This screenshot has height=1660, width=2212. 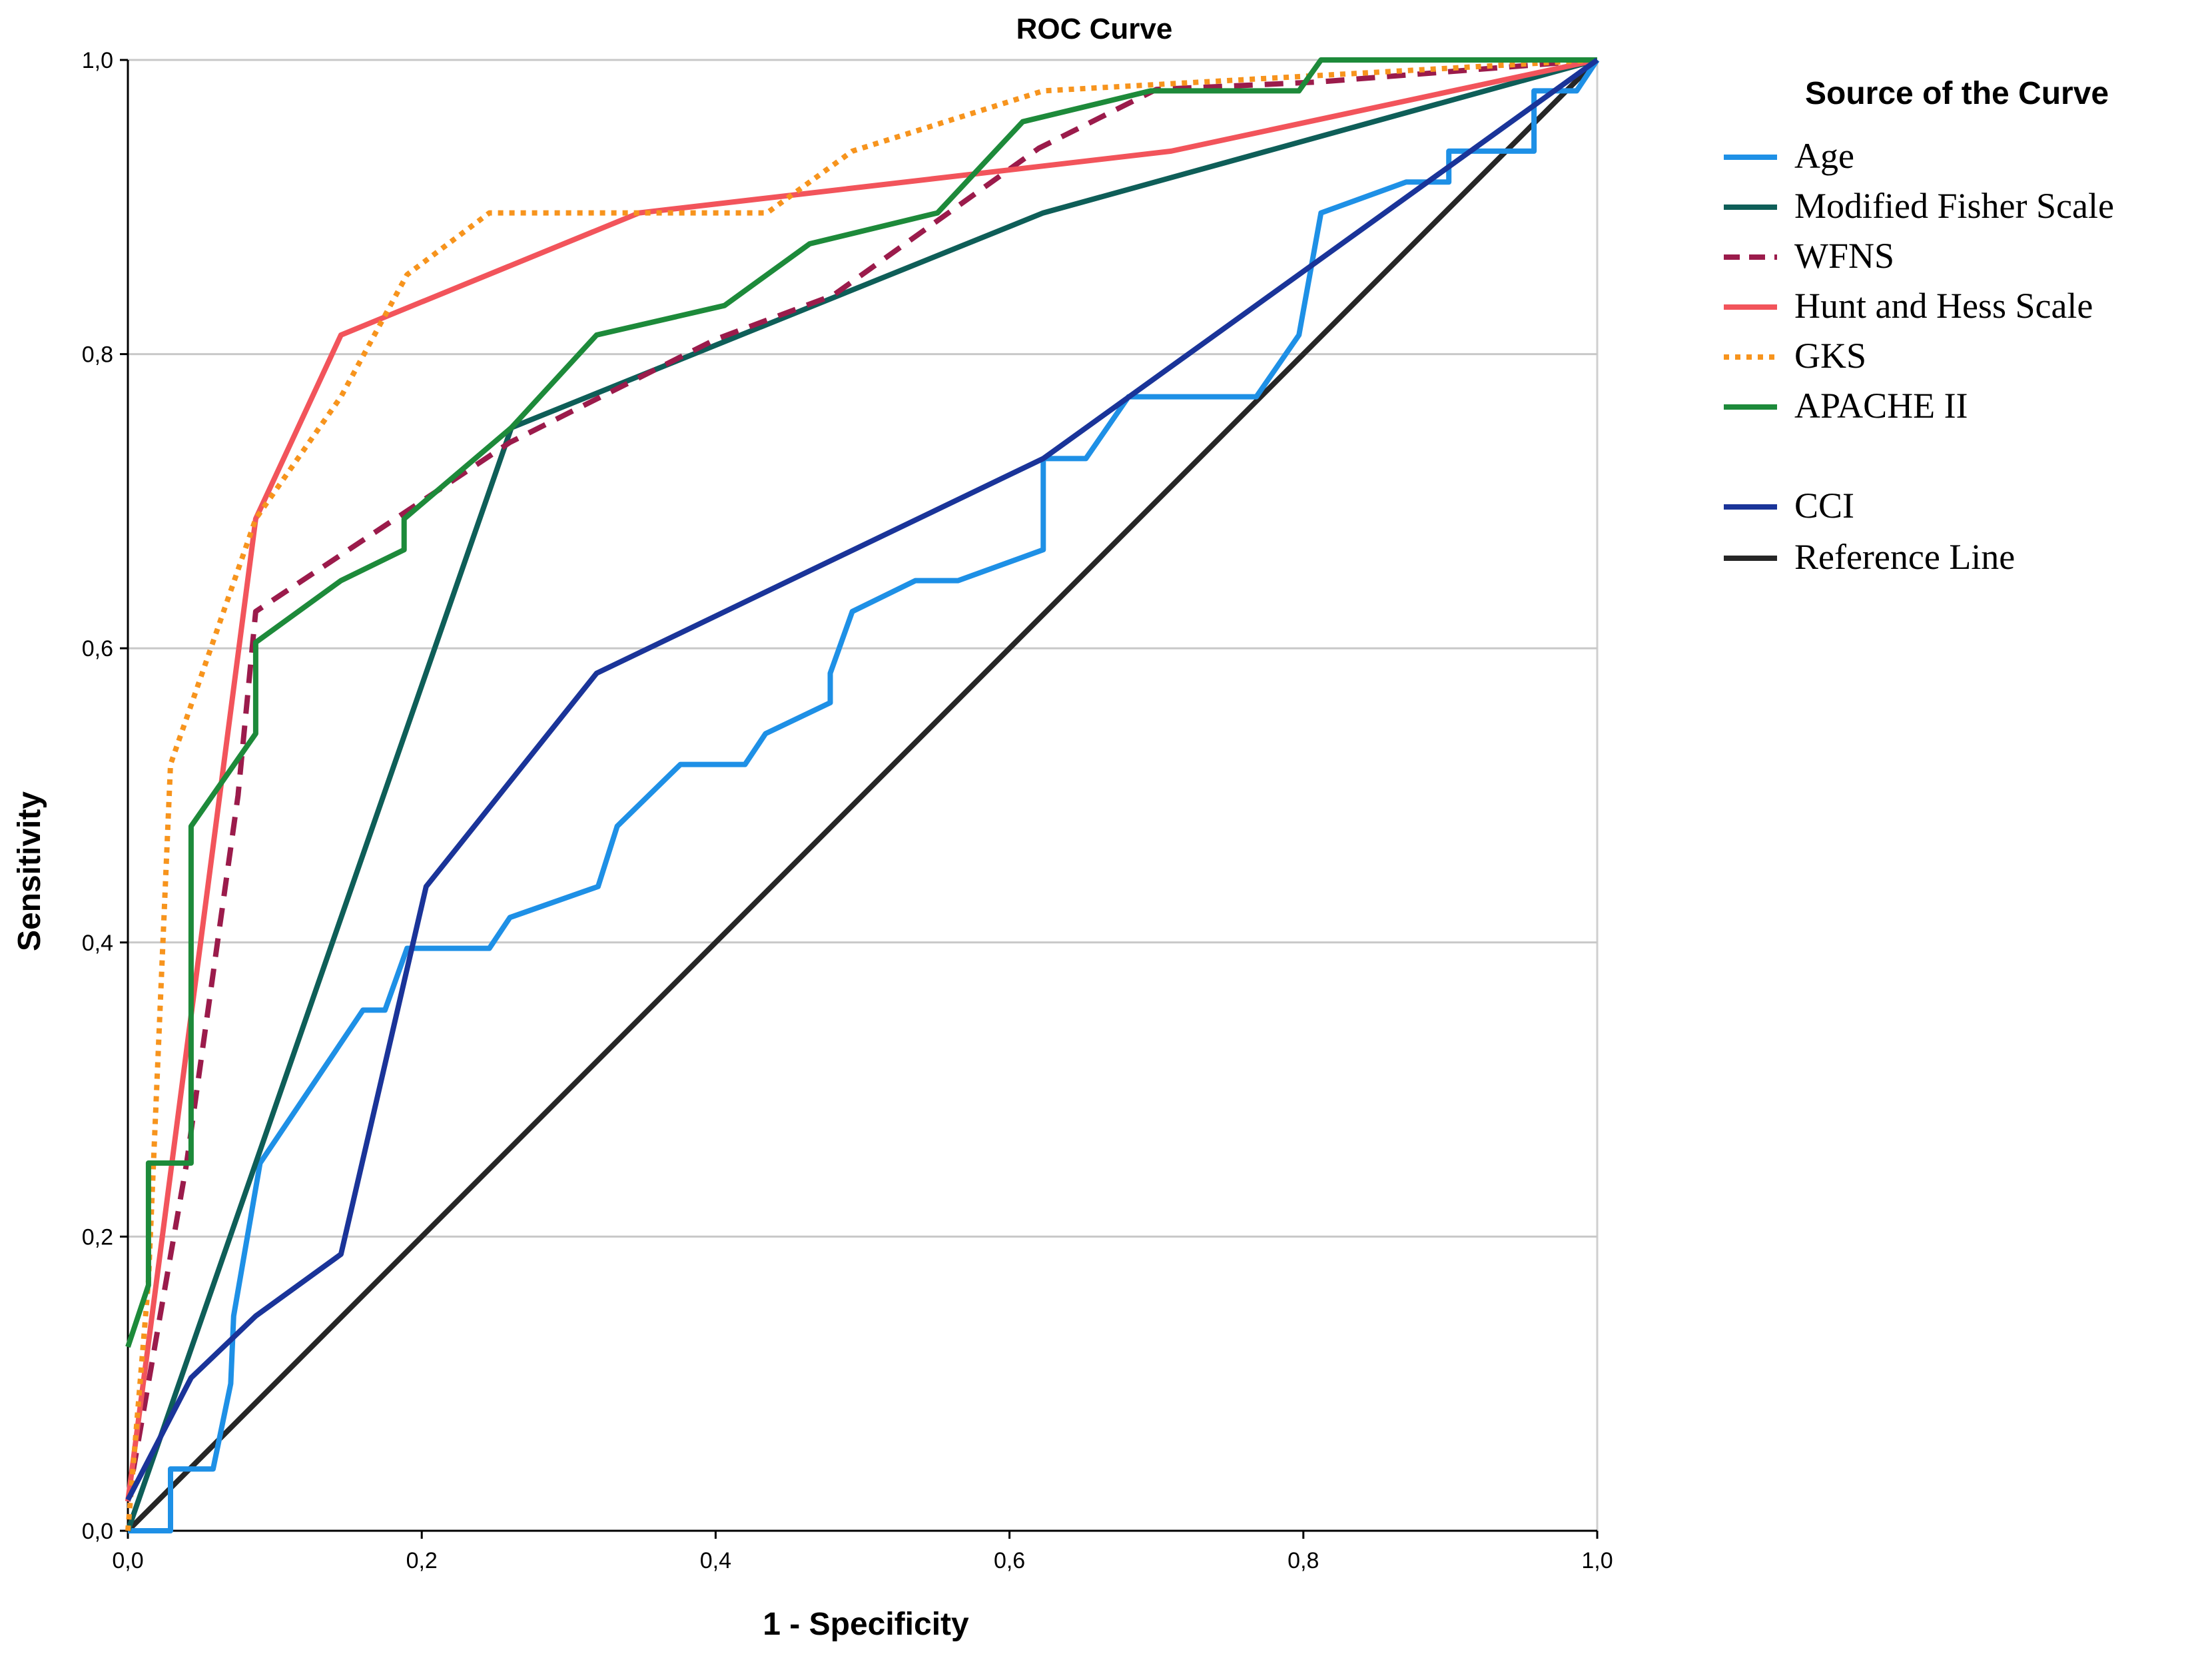 What do you see at coordinates (97, 60) in the screenshot?
I see `y-tick-label-5: 1,0` at bounding box center [97, 60].